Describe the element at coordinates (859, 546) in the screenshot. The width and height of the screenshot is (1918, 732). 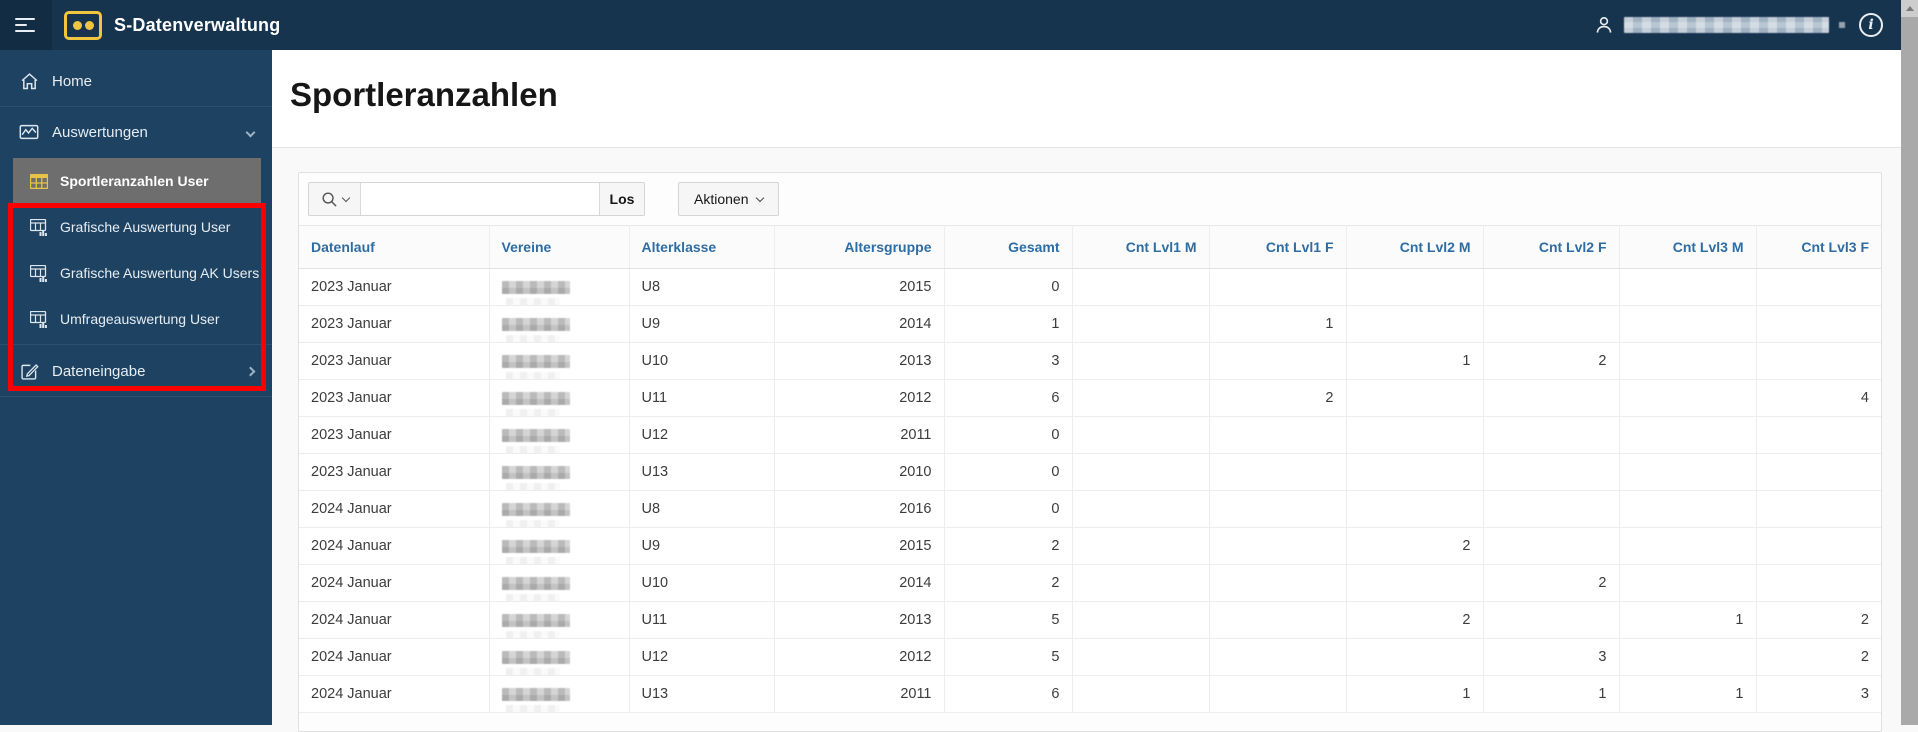
I see `table-cell: 2015` at that location.